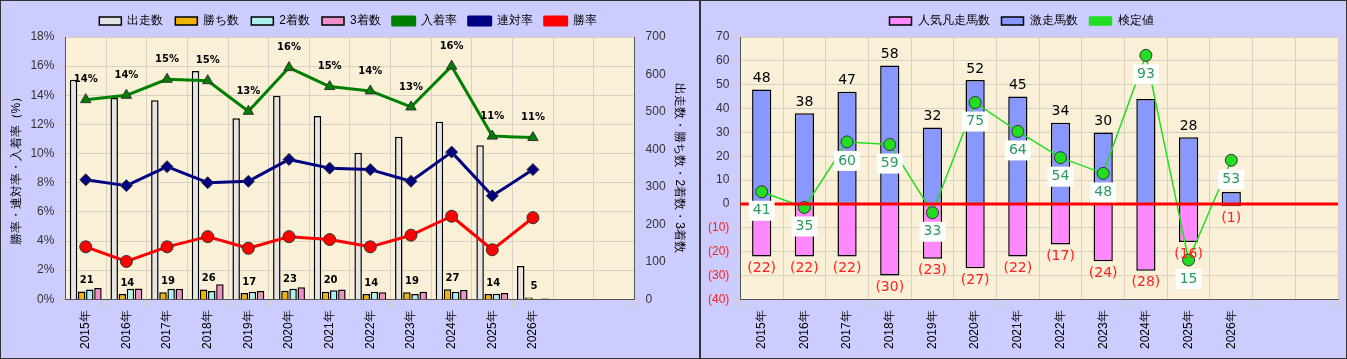 The height and width of the screenshot is (359, 1347). Describe the element at coordinates (655, 73) in the screenshot. I see `y2-tick-label: 600` at that location.